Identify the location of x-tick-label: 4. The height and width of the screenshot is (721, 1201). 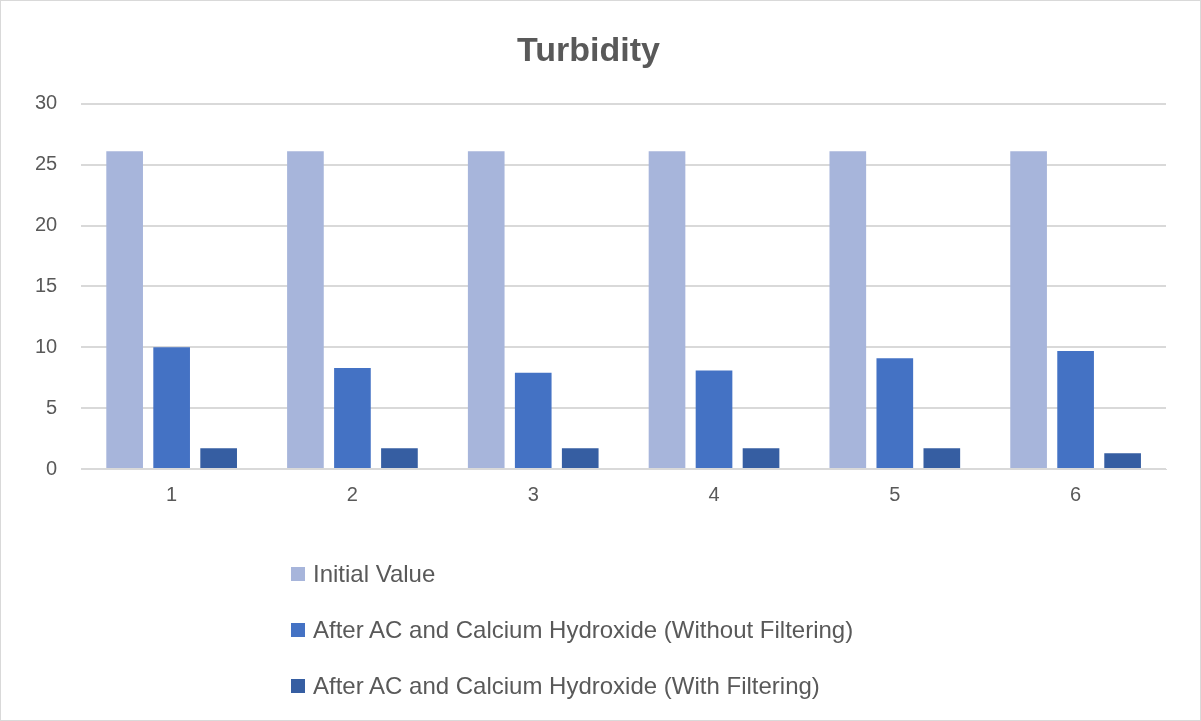
(714, 493).